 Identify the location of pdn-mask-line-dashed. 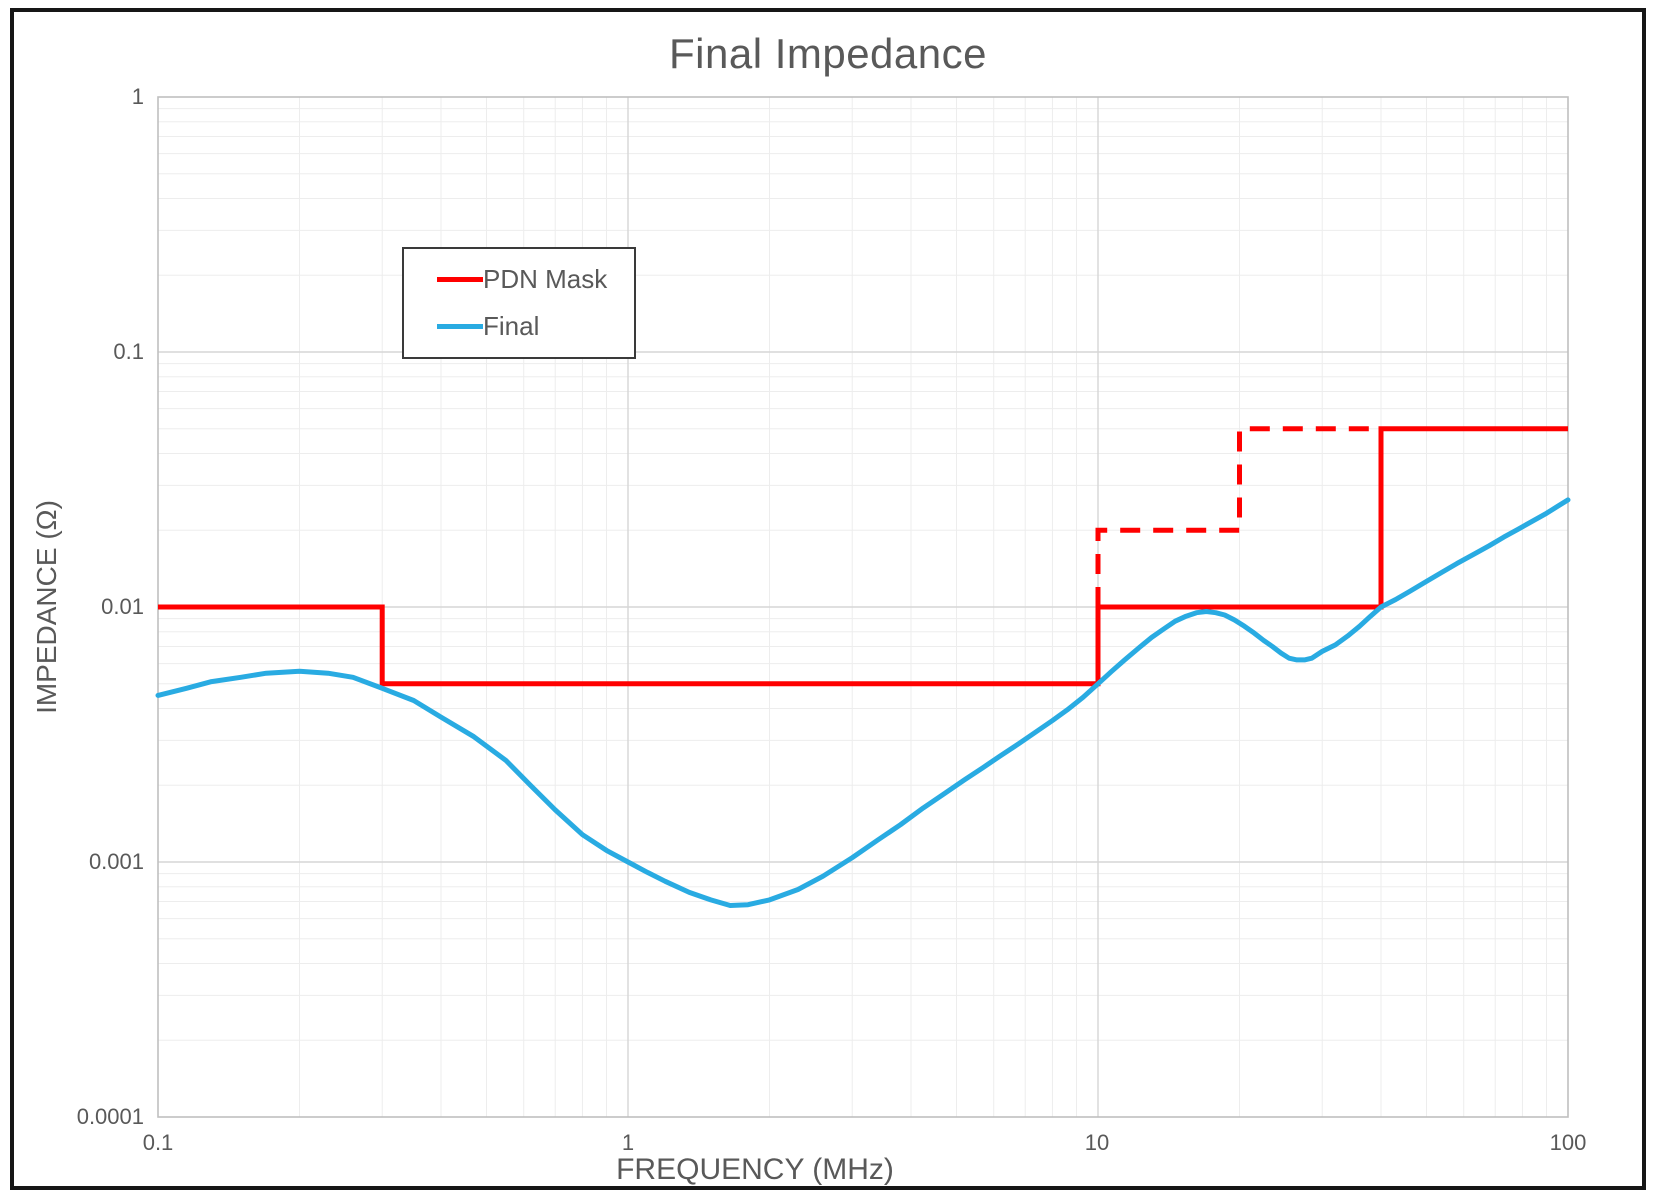
(1238, 516).